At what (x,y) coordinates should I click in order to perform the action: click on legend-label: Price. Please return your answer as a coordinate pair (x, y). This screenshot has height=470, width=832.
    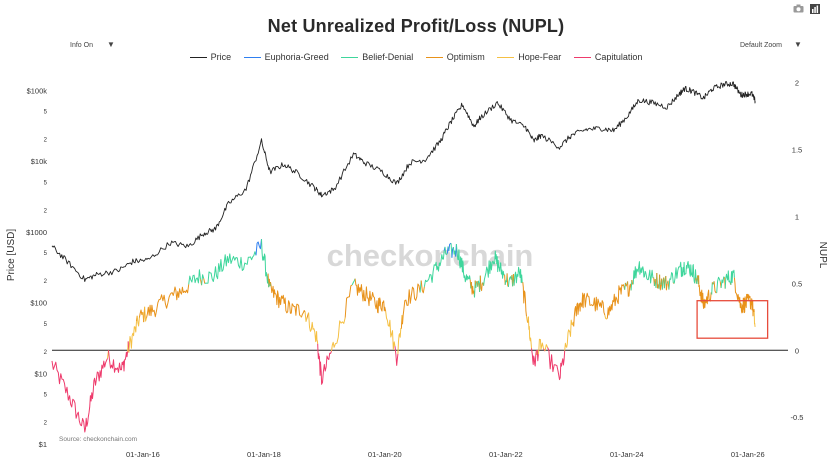
    Looking at the image, I should click on (221, 57).